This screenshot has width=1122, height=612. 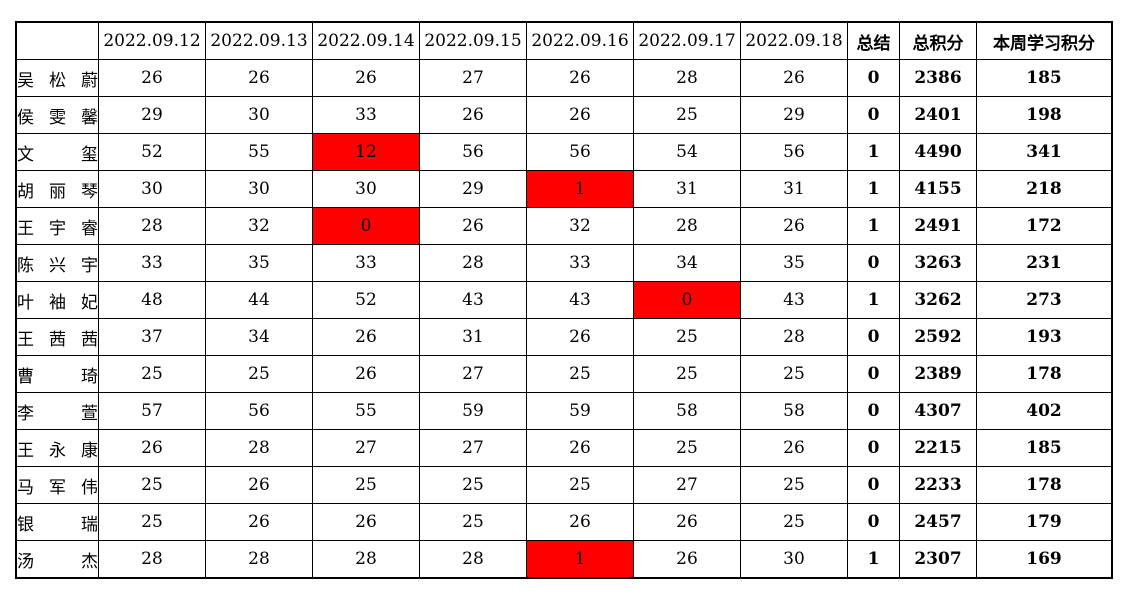 I want to click on column-header-total-points: 总积分, so click(x=938, y=40).